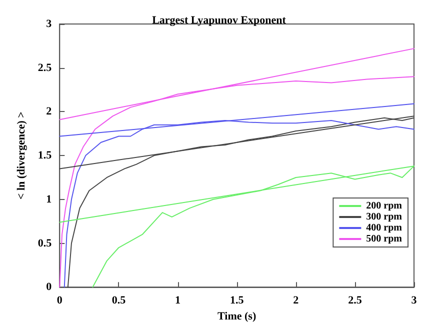 The width and height of the screenshot is (438, 335). I want to click on legend-label: 200 rpm, so click(384, 206).